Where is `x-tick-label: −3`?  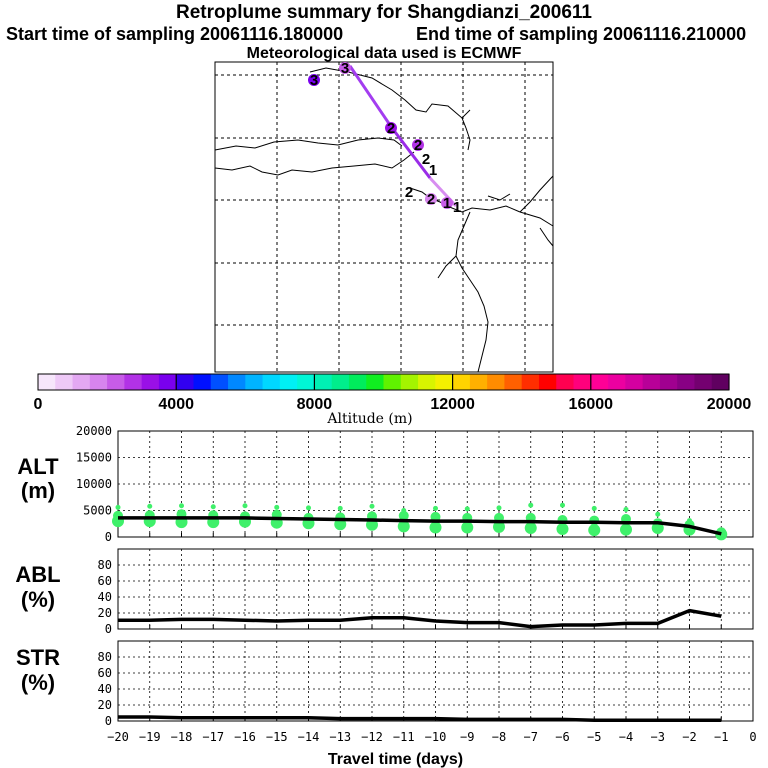 x-tick-label: −3 is located at coordinates (658, 737).